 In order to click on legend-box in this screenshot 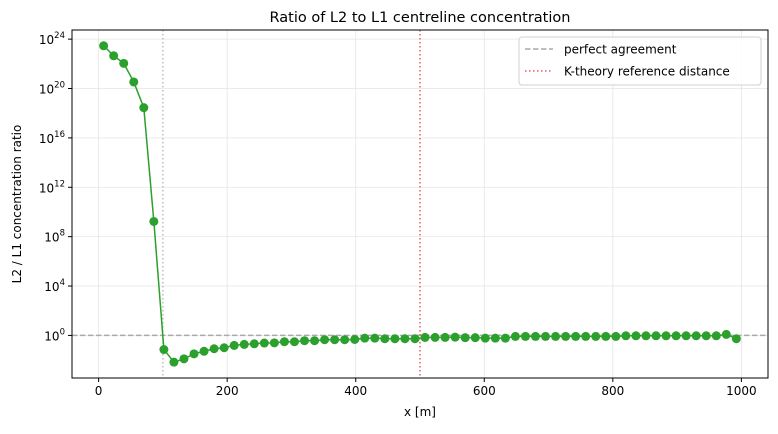, I will do `click(640, 61)`.